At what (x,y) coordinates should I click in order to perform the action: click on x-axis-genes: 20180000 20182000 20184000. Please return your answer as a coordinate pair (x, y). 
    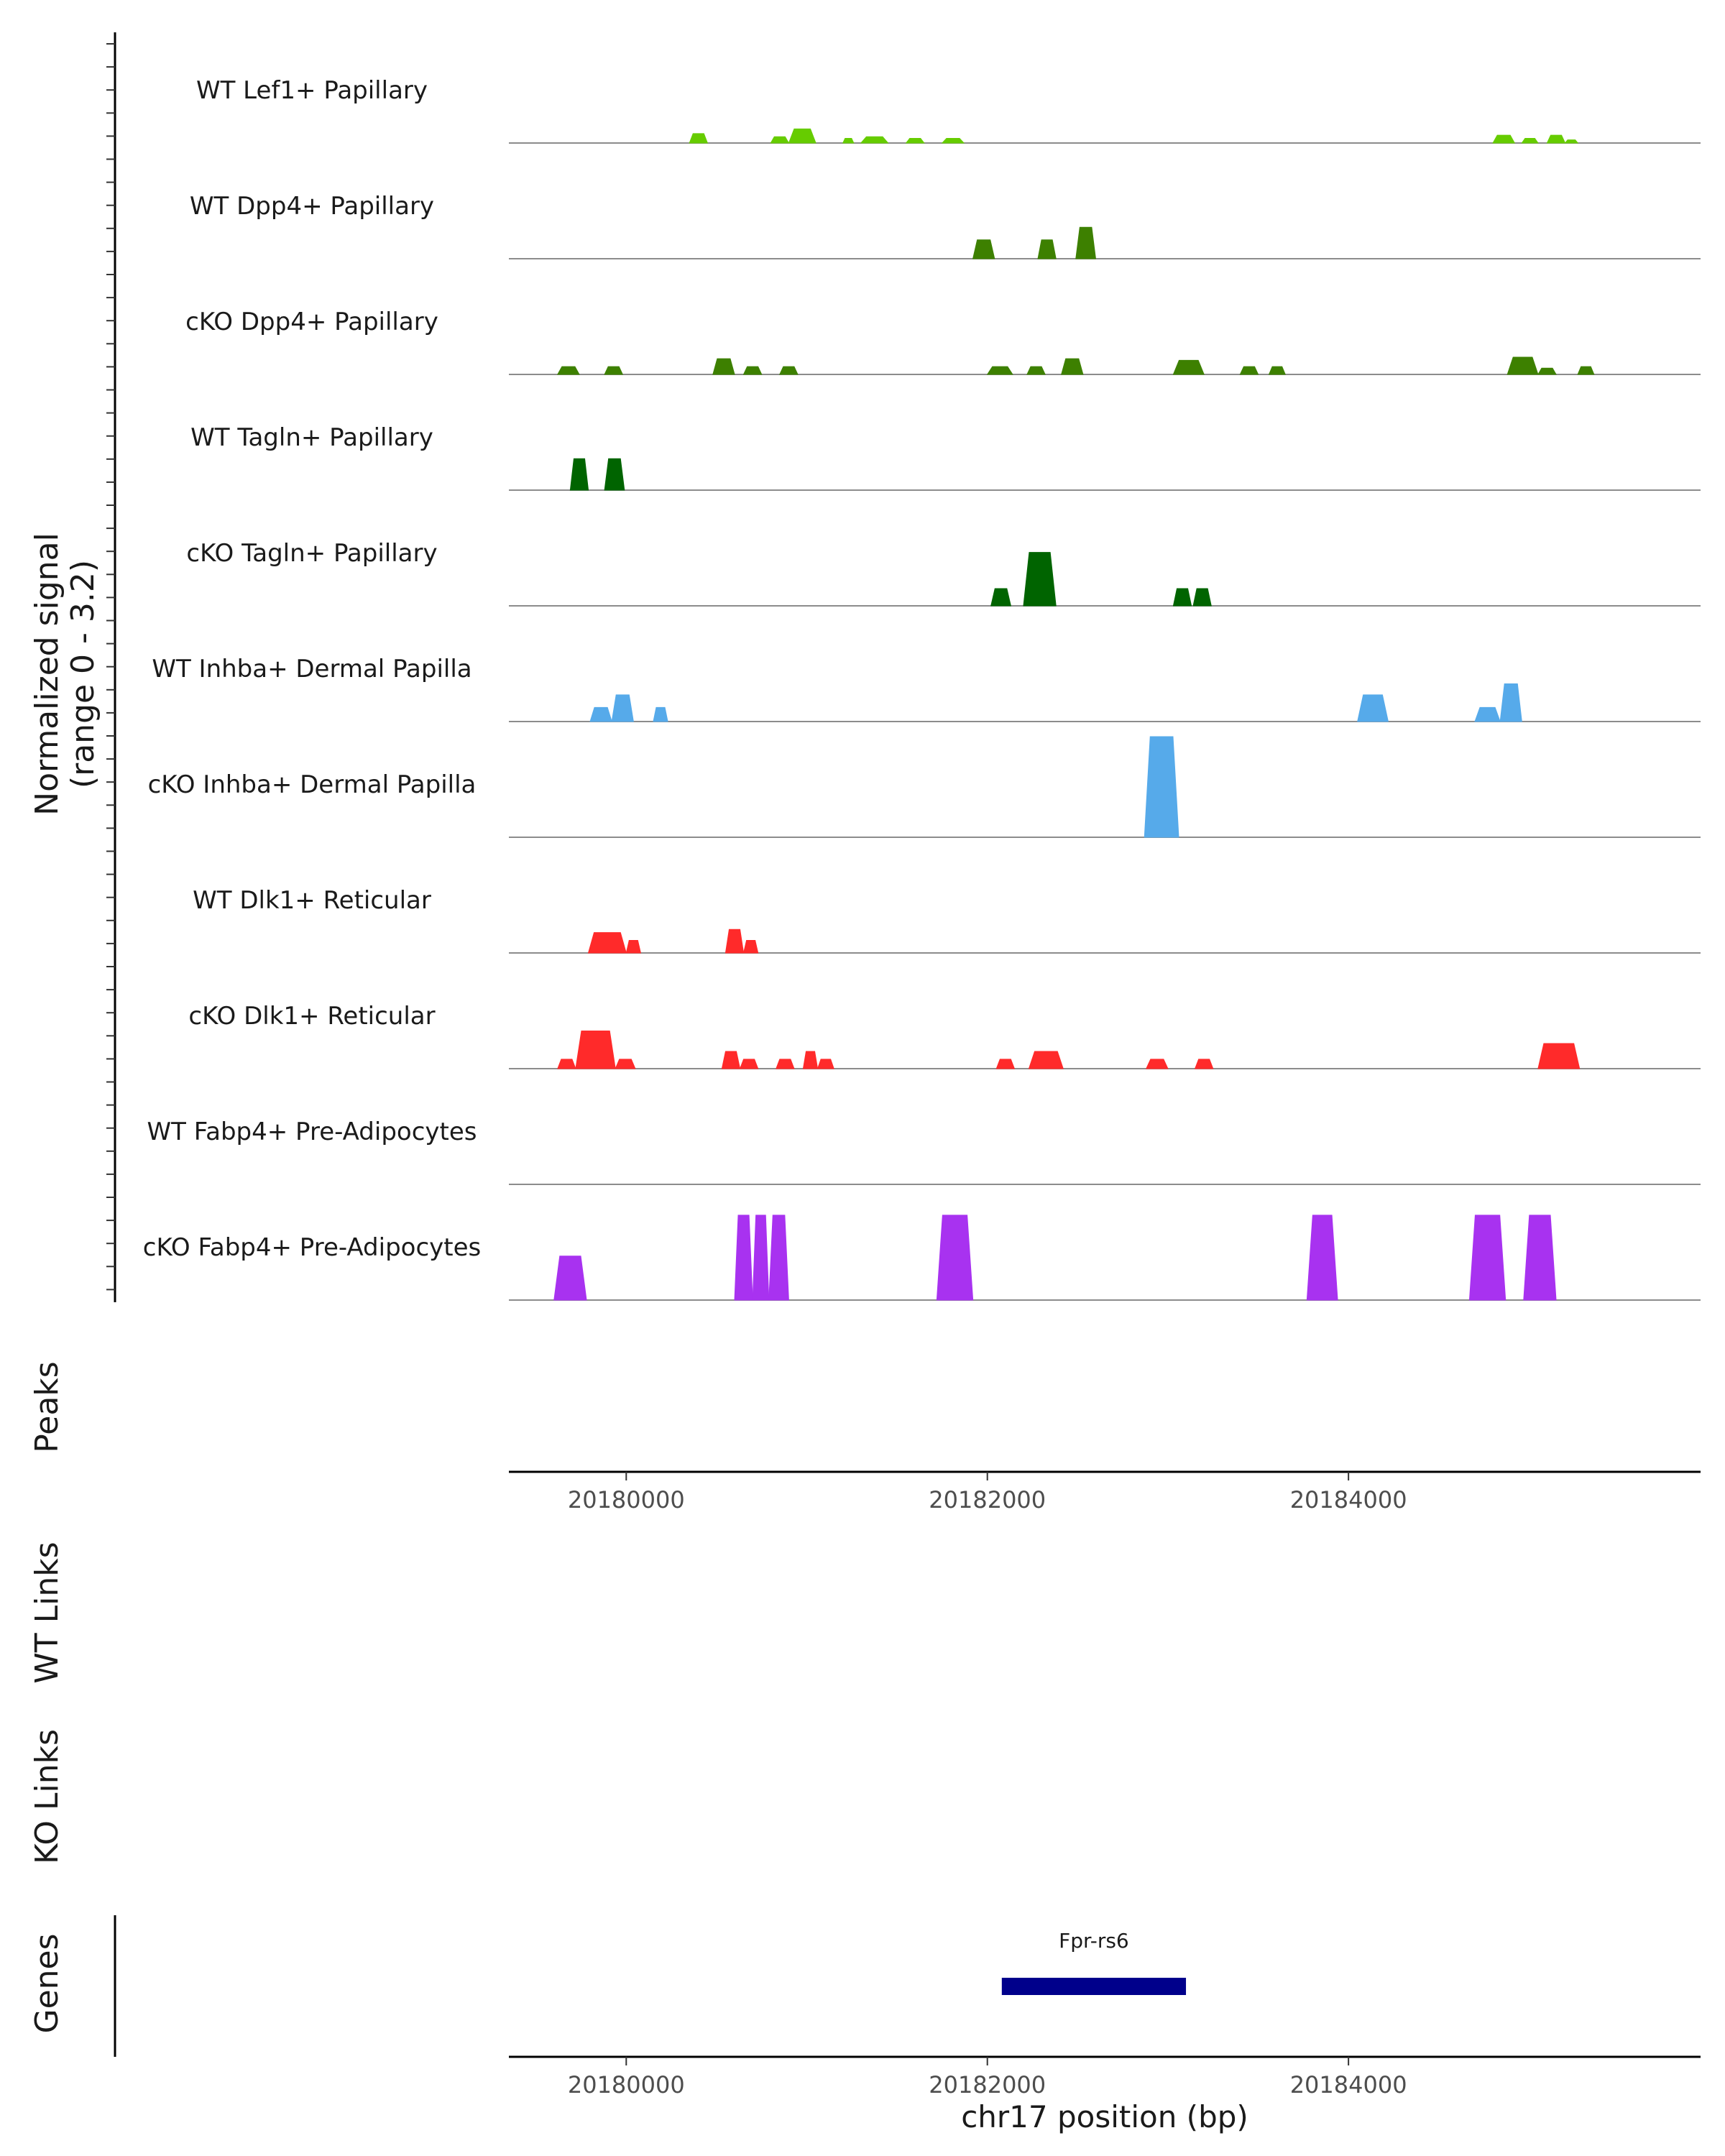
    Looking at the image, I should click on (1105, 2077).